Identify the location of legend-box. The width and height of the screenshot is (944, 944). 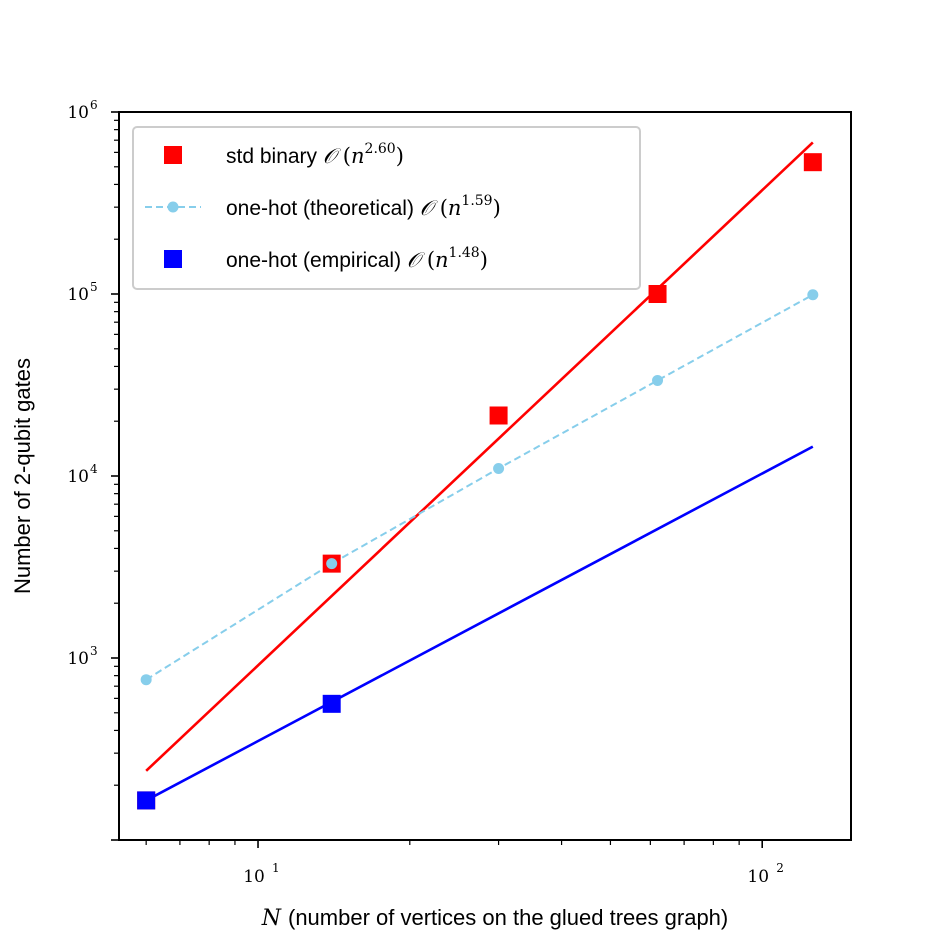
(386, 208).